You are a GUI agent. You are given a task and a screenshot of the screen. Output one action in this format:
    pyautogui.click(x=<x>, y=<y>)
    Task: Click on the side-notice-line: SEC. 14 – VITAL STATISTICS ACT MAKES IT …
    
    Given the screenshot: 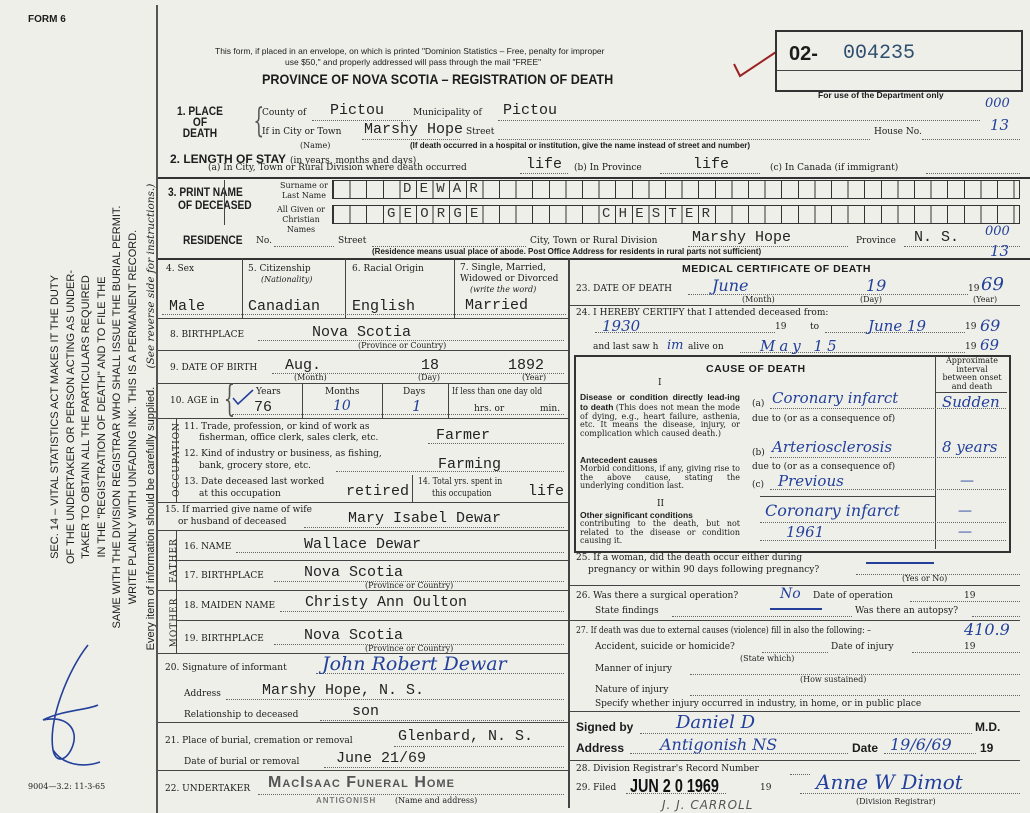 What is the action you would take?
    pyautogui.click(x=55, y=417)
    